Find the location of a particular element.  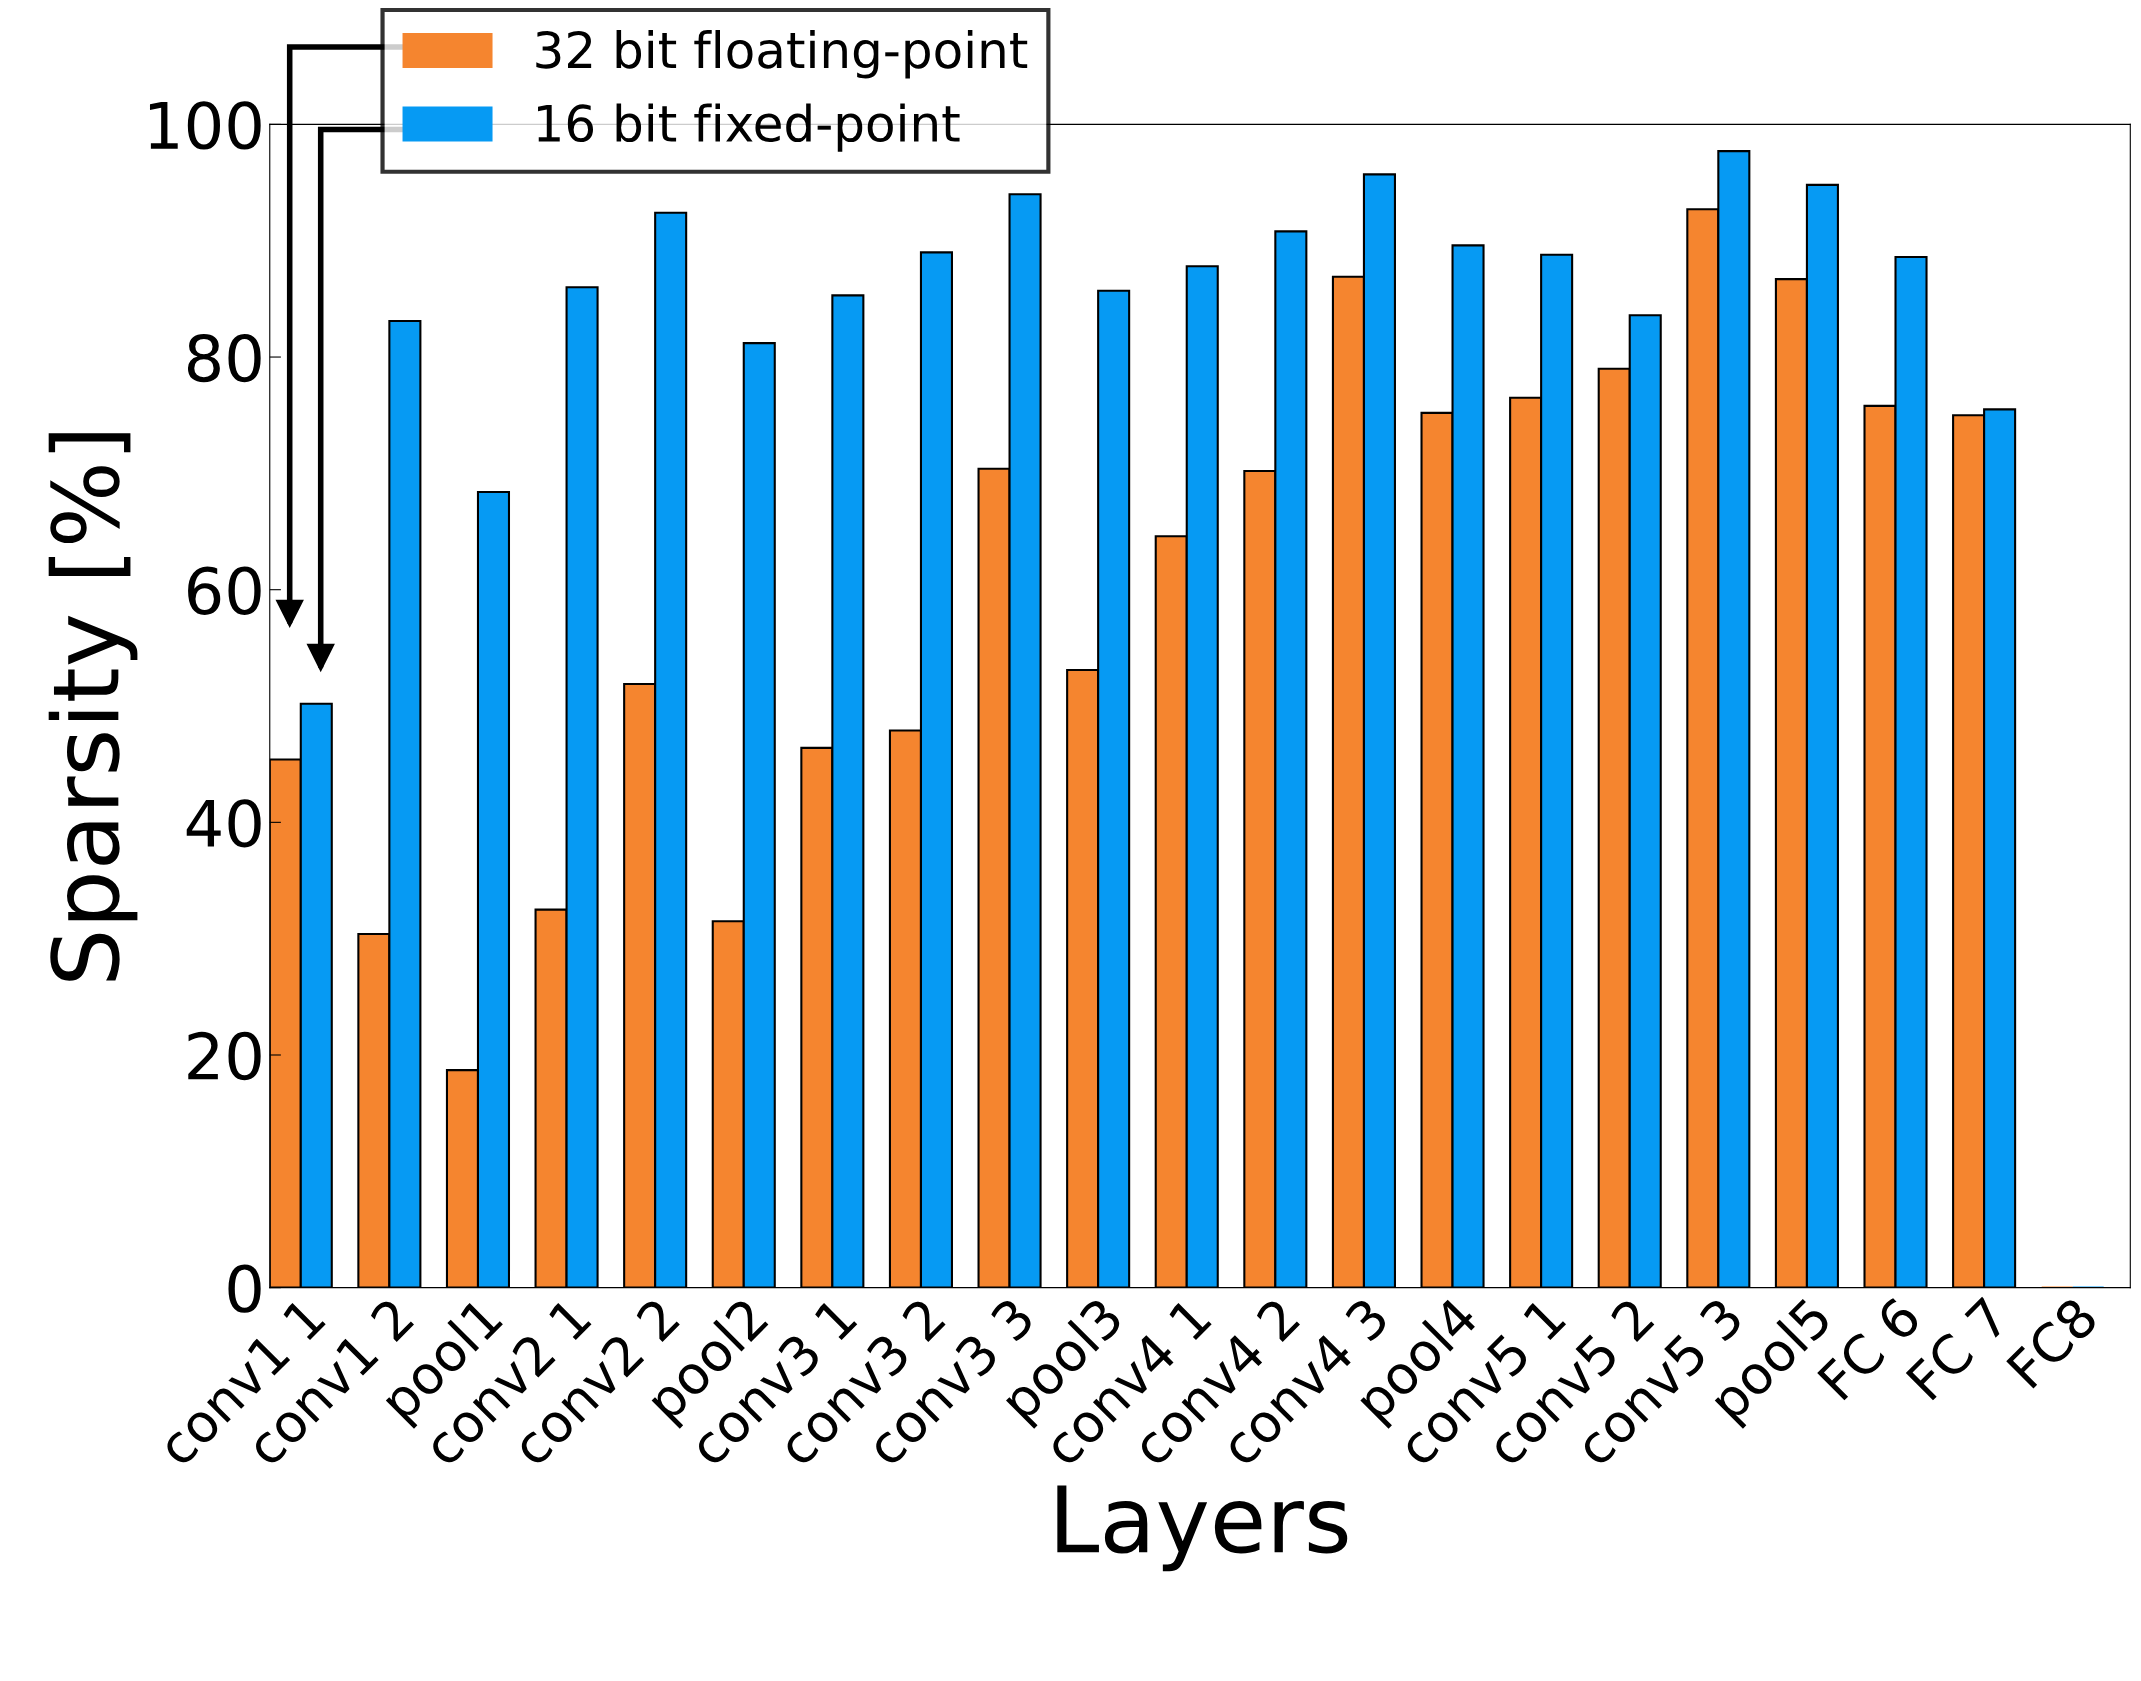

y-axis-title: Sparsity [%] is located at coordinates (93, 707).